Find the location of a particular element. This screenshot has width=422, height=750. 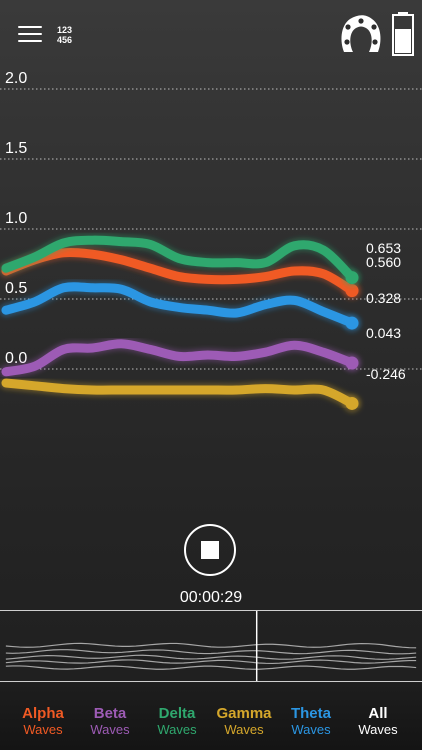

gamma-endpoint is located at coordinates (352, 403).